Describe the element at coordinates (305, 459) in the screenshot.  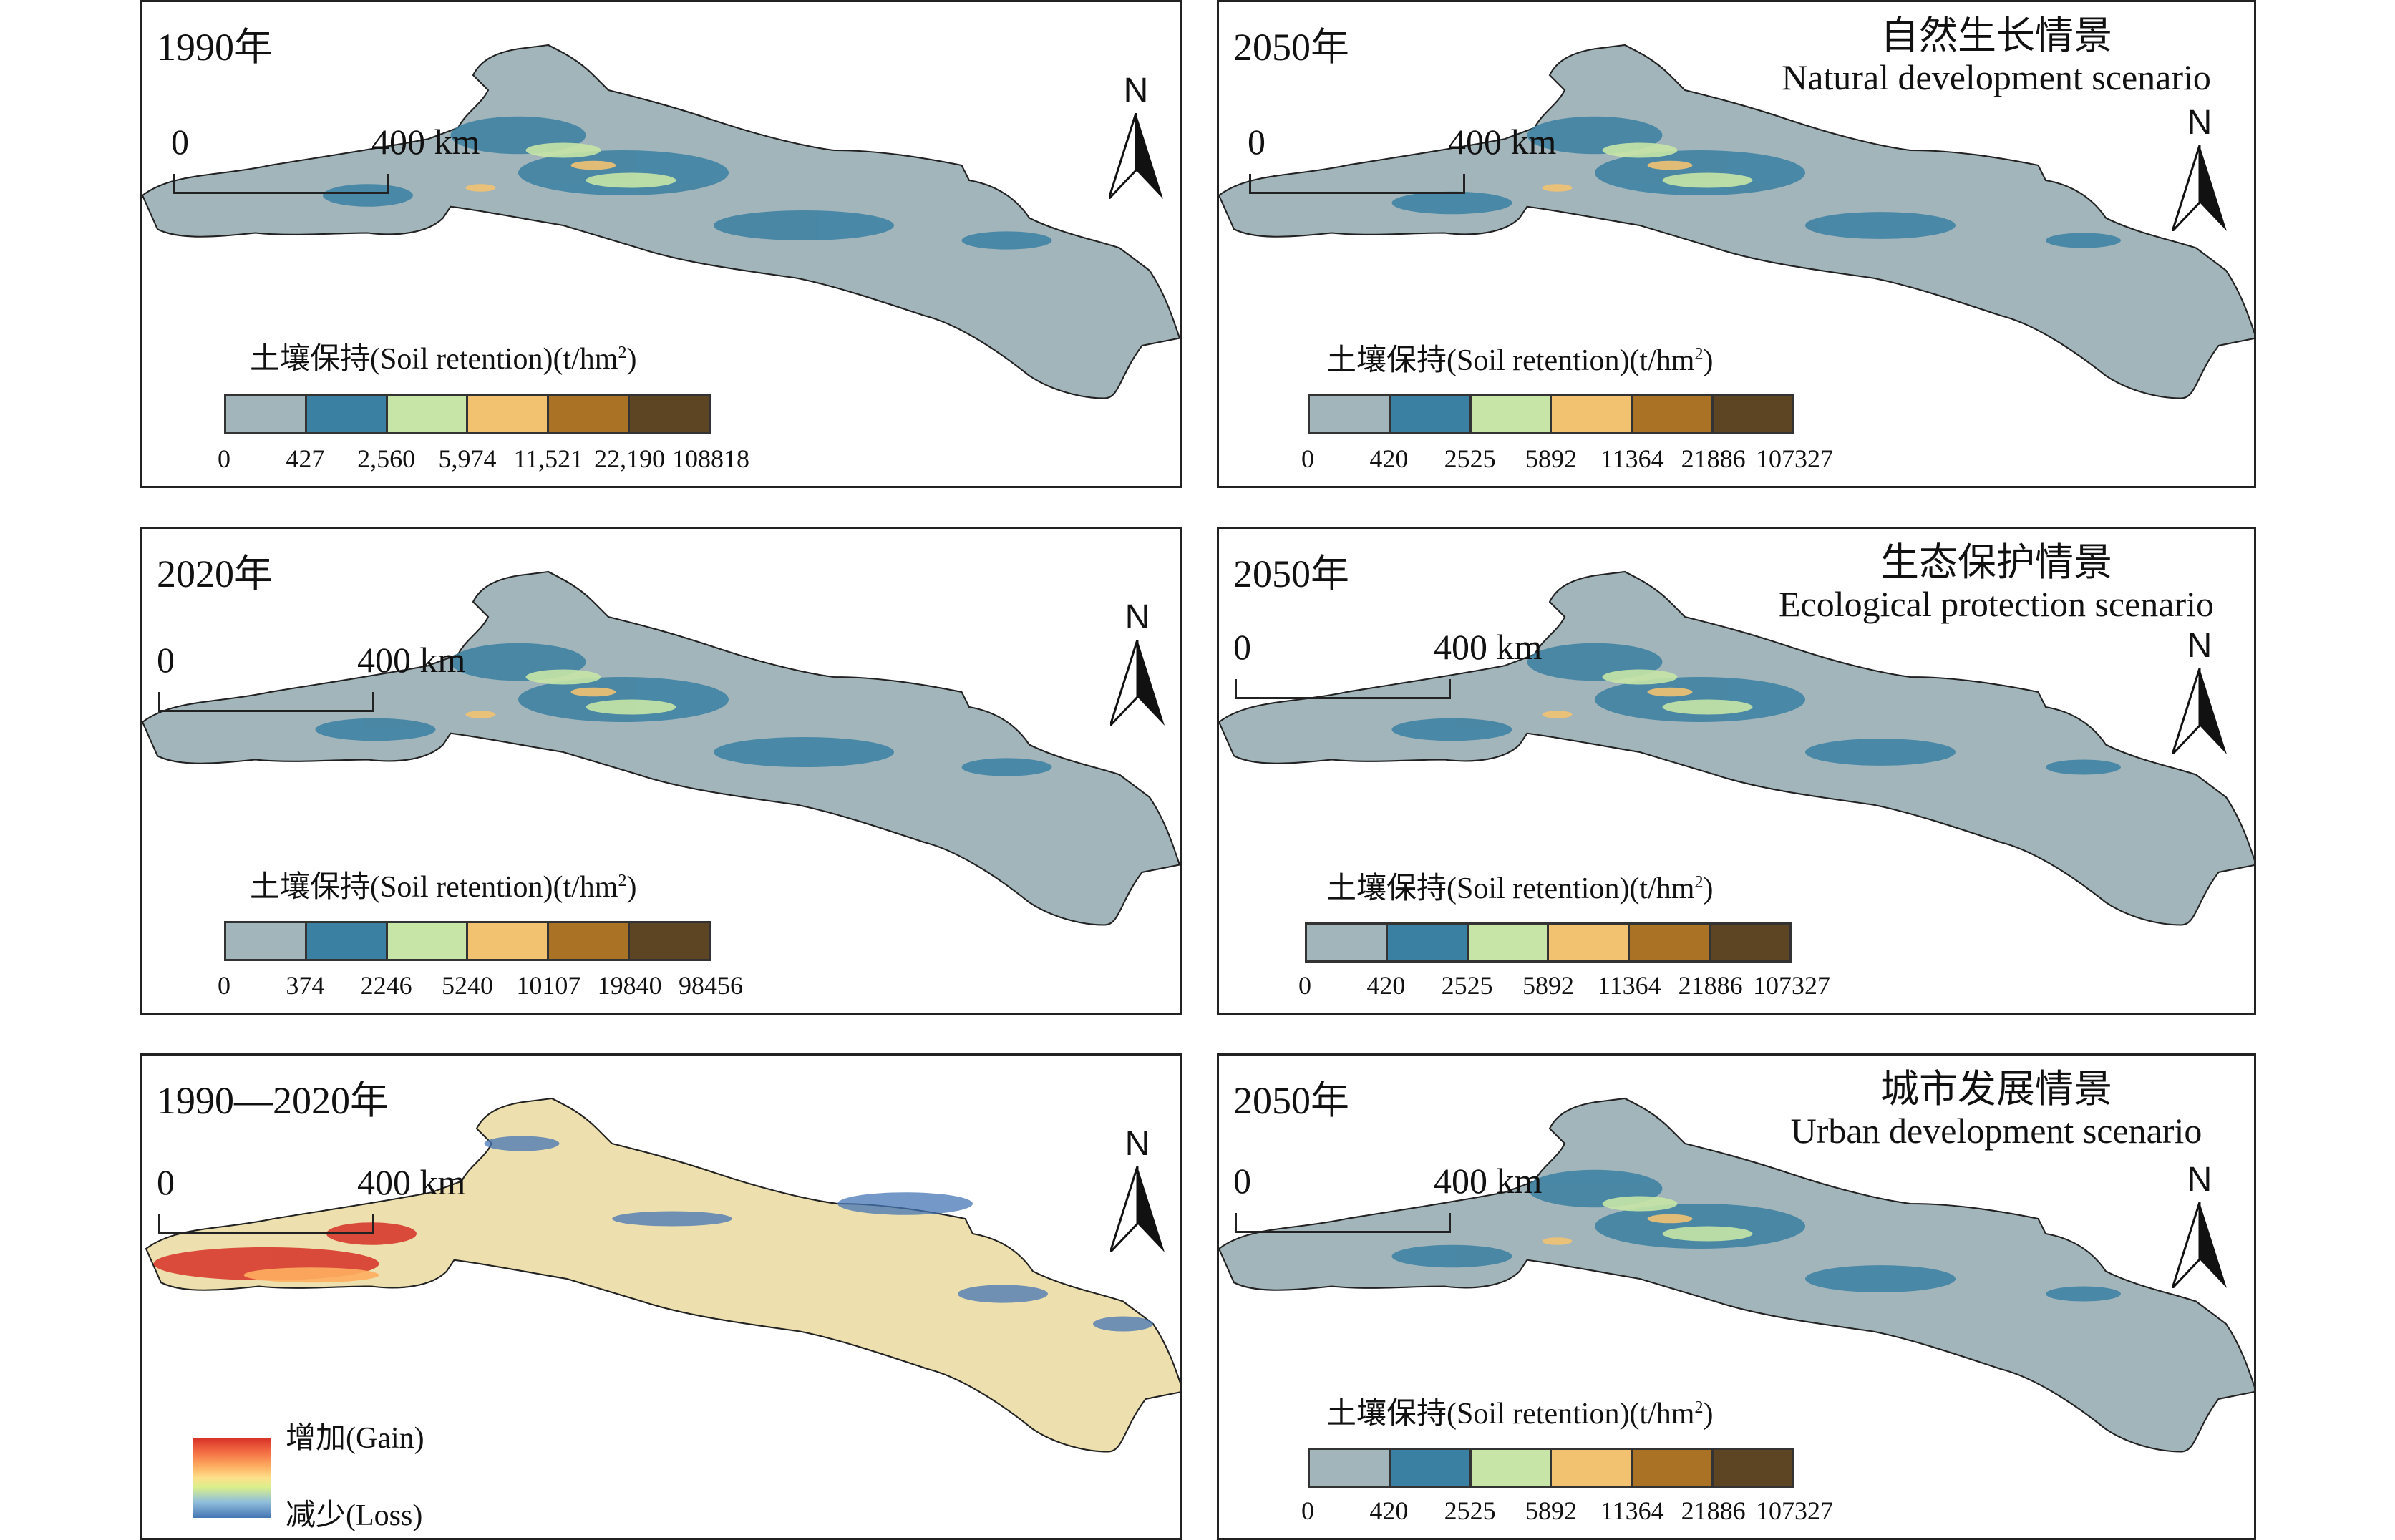
I see `legend-tick: 427` at that location.